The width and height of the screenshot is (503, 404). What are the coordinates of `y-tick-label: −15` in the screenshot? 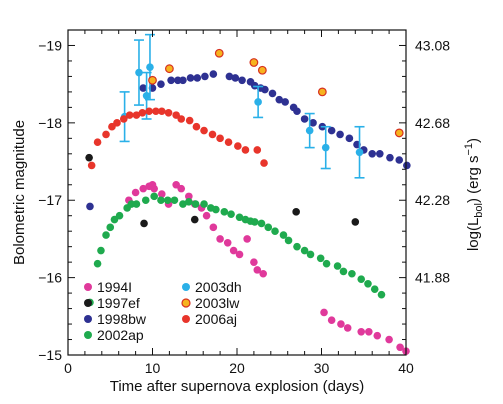 It's located at (50, 355).